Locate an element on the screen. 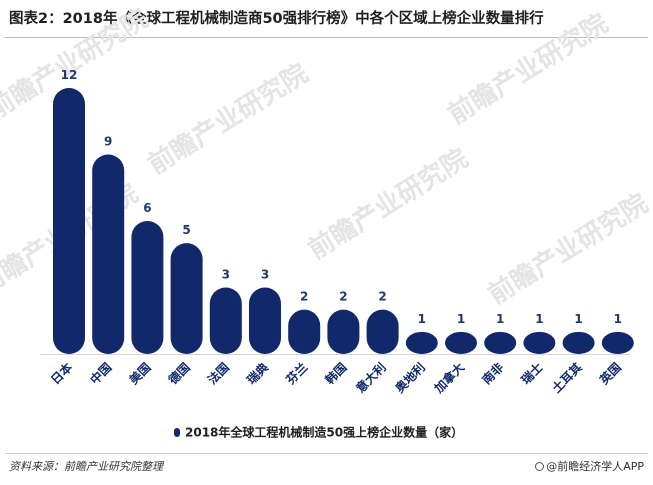 Image resolution: width=653 pixels, height=485 pixels. x-tick-label: 瑞士 is located at coordinates (532, 374).